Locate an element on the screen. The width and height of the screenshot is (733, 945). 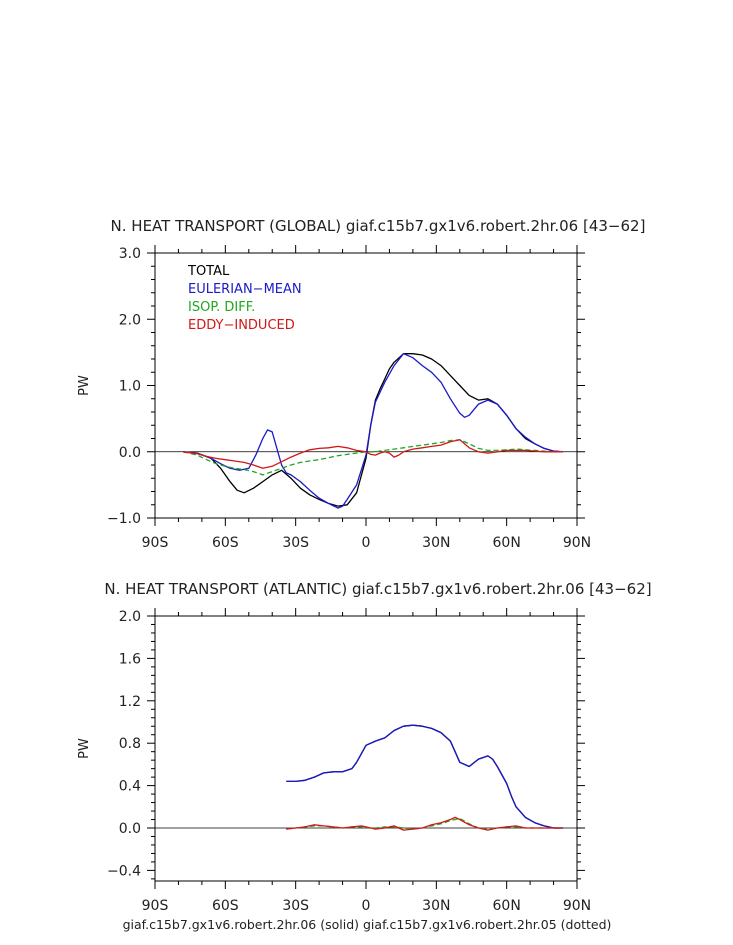
y-tick-label: 1.6 is located at coordinates (130, 659).